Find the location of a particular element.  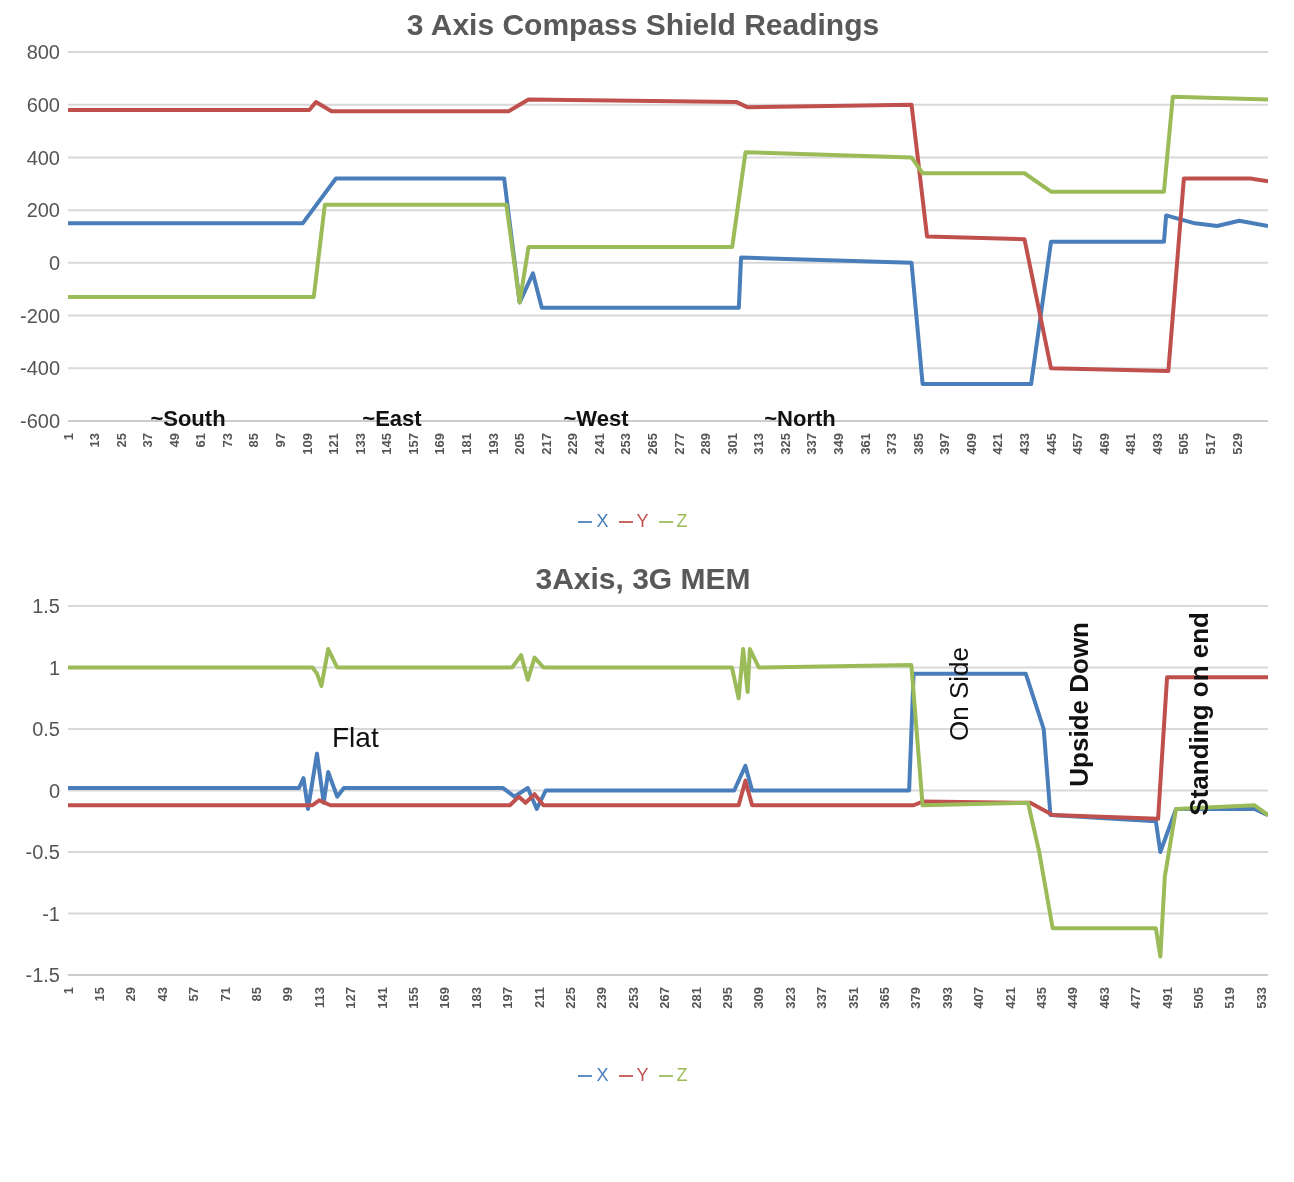

y-tick-label: 400 is located at coordinates (43, 157).